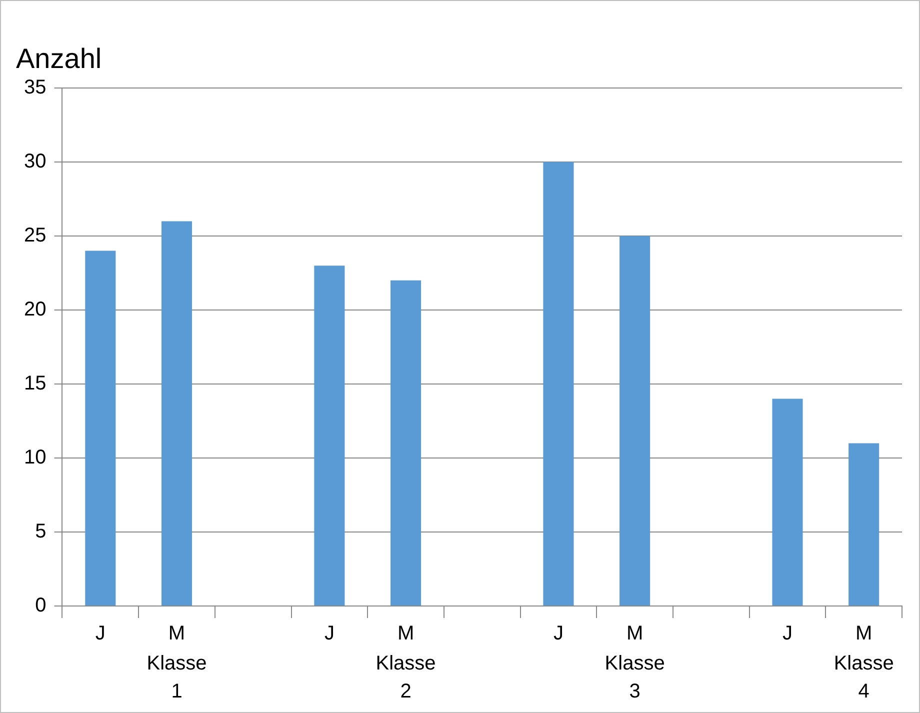 Image resolution: width=920 pixels, height=713 pixels. What do you see at coordinates (40, 605) in the screenshot?
I see `y-tick-label: 0` at bounding box center [40, 605].